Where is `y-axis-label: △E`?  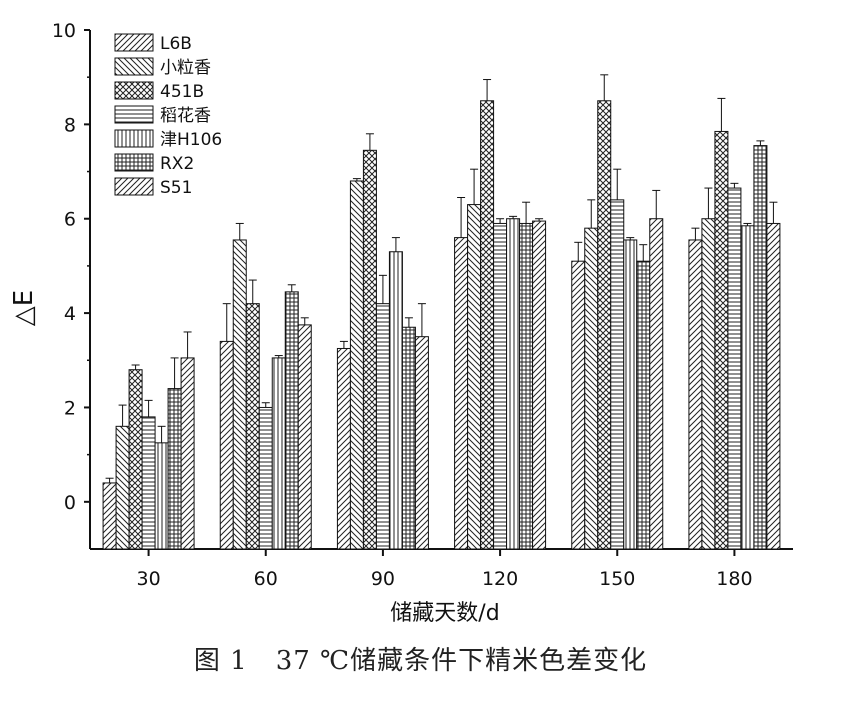
y-axis-label: △E is located at coordinates (24, 308).